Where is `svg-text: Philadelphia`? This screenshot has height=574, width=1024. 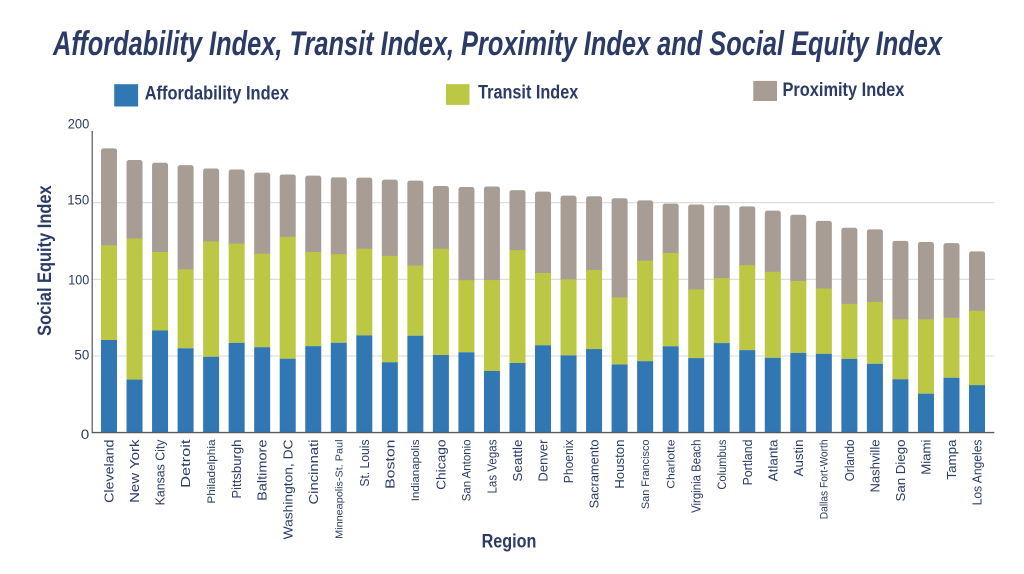
svg-text: Philadelphia is located at coordinates (212, 471).